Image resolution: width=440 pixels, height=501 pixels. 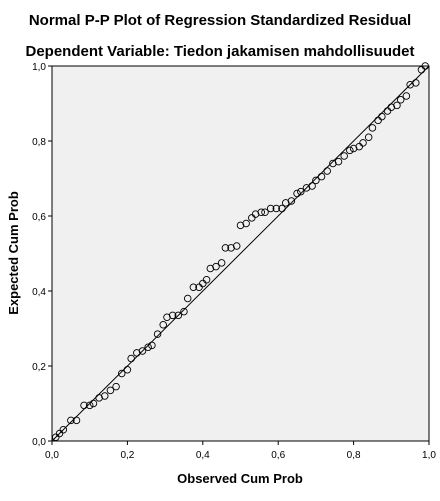 What do you see at coordinates (354, 455) in the screenshot?
I see `x-tick-label: 0,8` at bounding box center [354, 455].